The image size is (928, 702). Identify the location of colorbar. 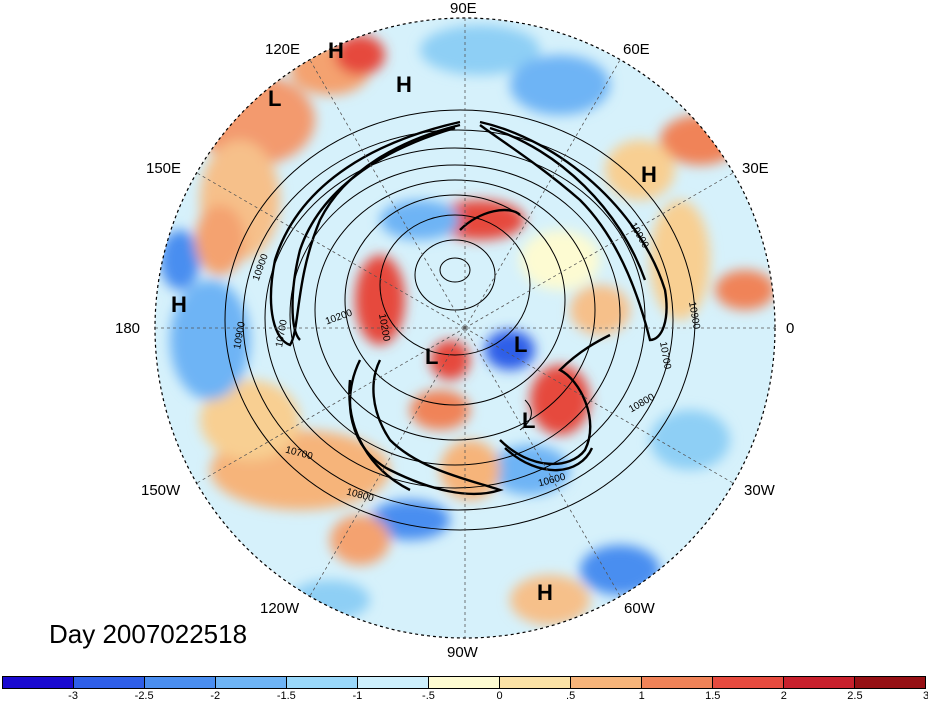
(464, 682).